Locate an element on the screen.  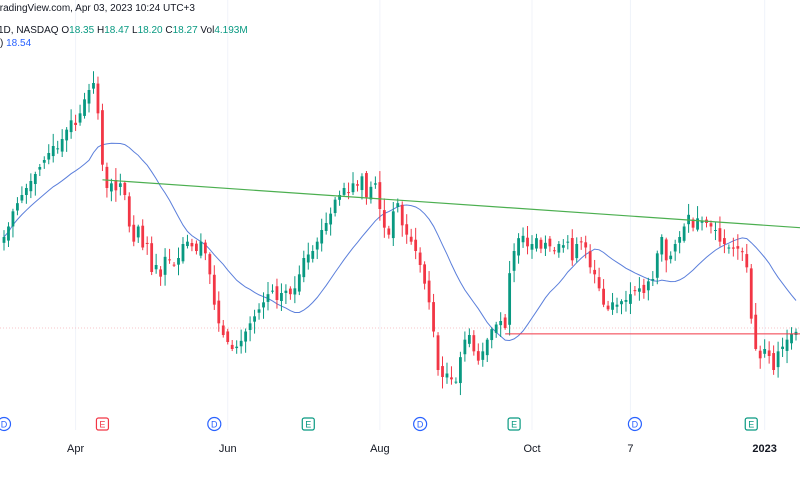
x-tick-label: Oct is located at coordinates (531, 449).